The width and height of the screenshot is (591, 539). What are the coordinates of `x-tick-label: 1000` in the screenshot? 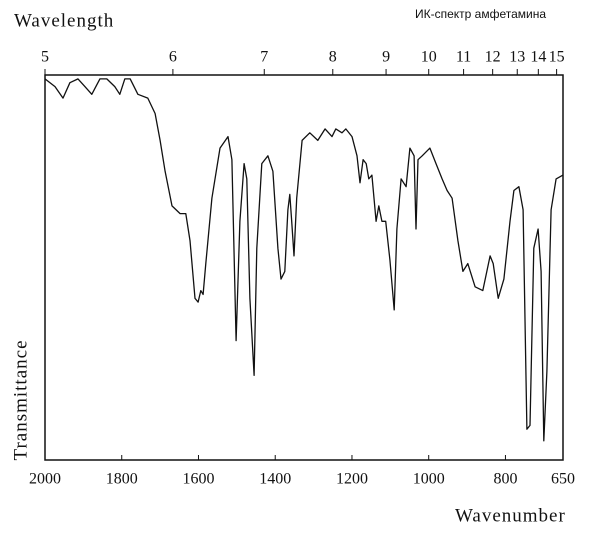 It's located at (429, 479).